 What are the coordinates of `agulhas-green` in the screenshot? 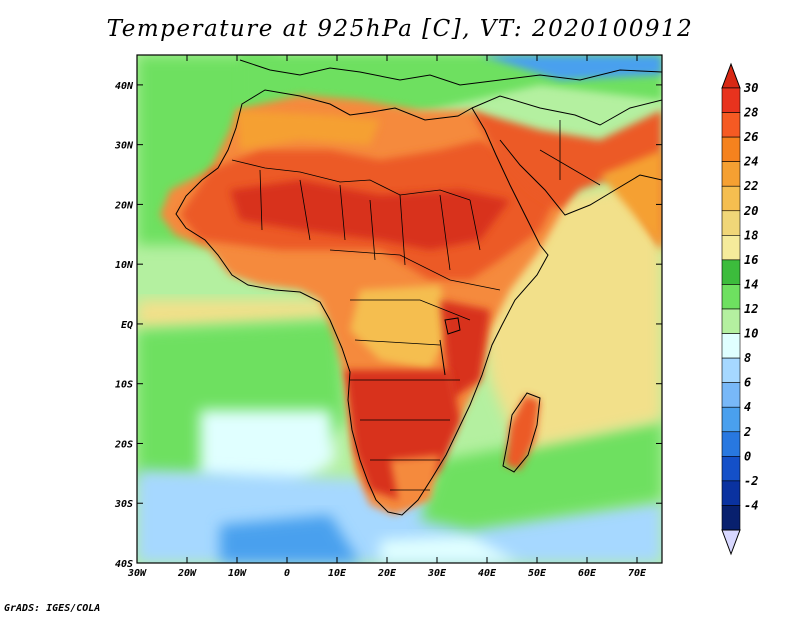 It's located at (541, 475).